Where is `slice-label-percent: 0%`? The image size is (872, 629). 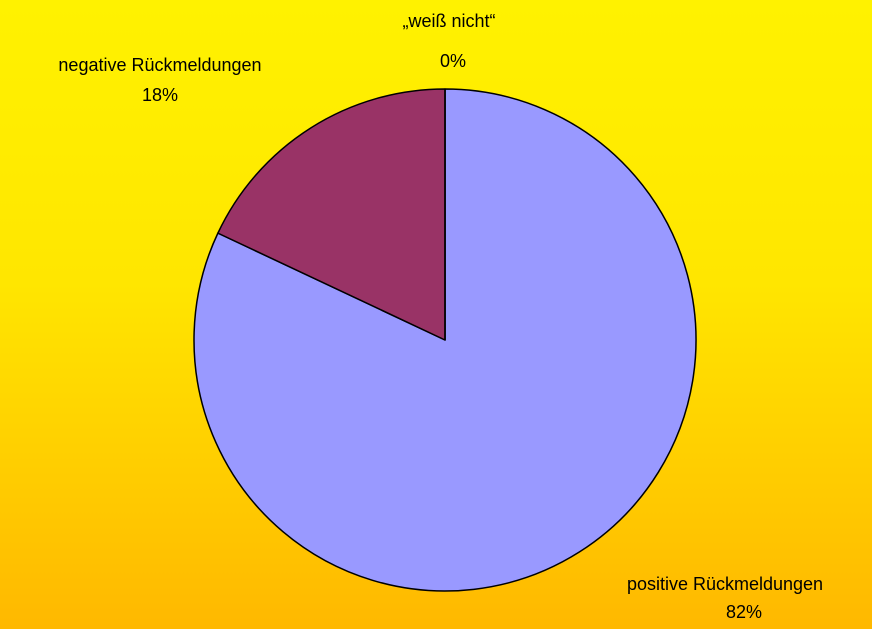 slice-label-percent: 0% is located at coordinates (453, 61).